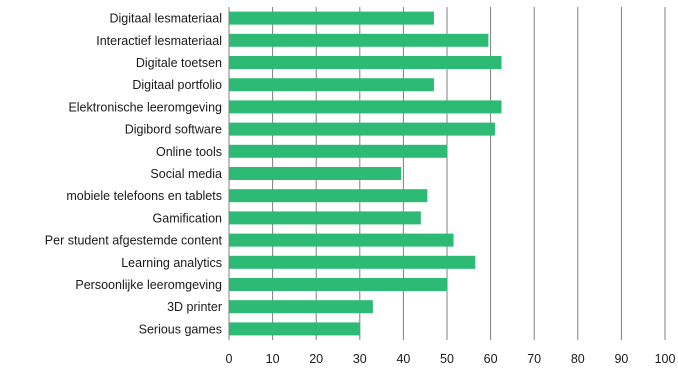  I want to click on x-tick-label: 60, so click(491, 359).